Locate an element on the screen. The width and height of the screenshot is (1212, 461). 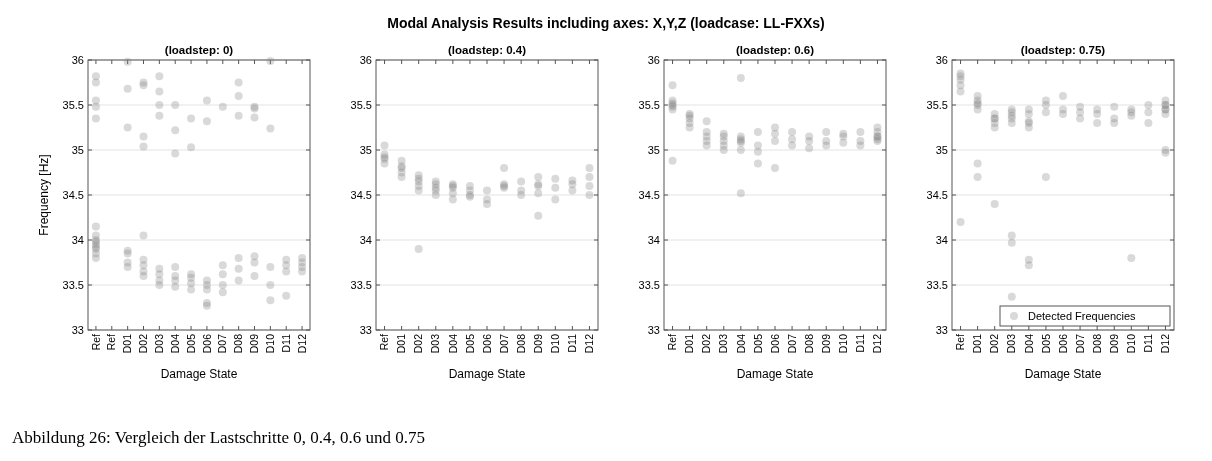
text: Abbildung 26: Vergleich der Lastschritte 0, 0.4, 0.6 und 0.75 is located at coordinates (218, 437).